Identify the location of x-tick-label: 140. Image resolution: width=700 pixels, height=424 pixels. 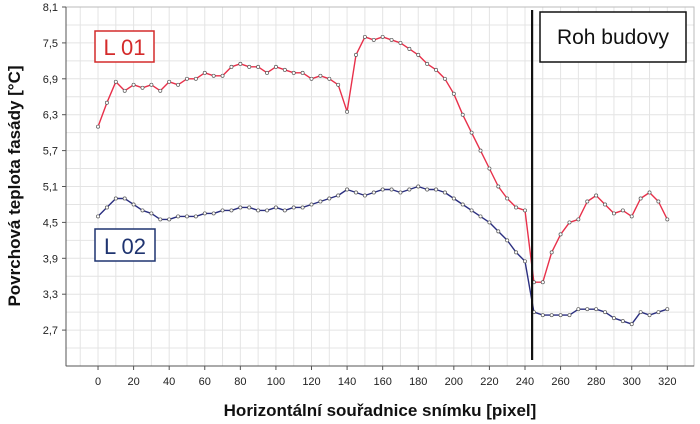
(347, 382).